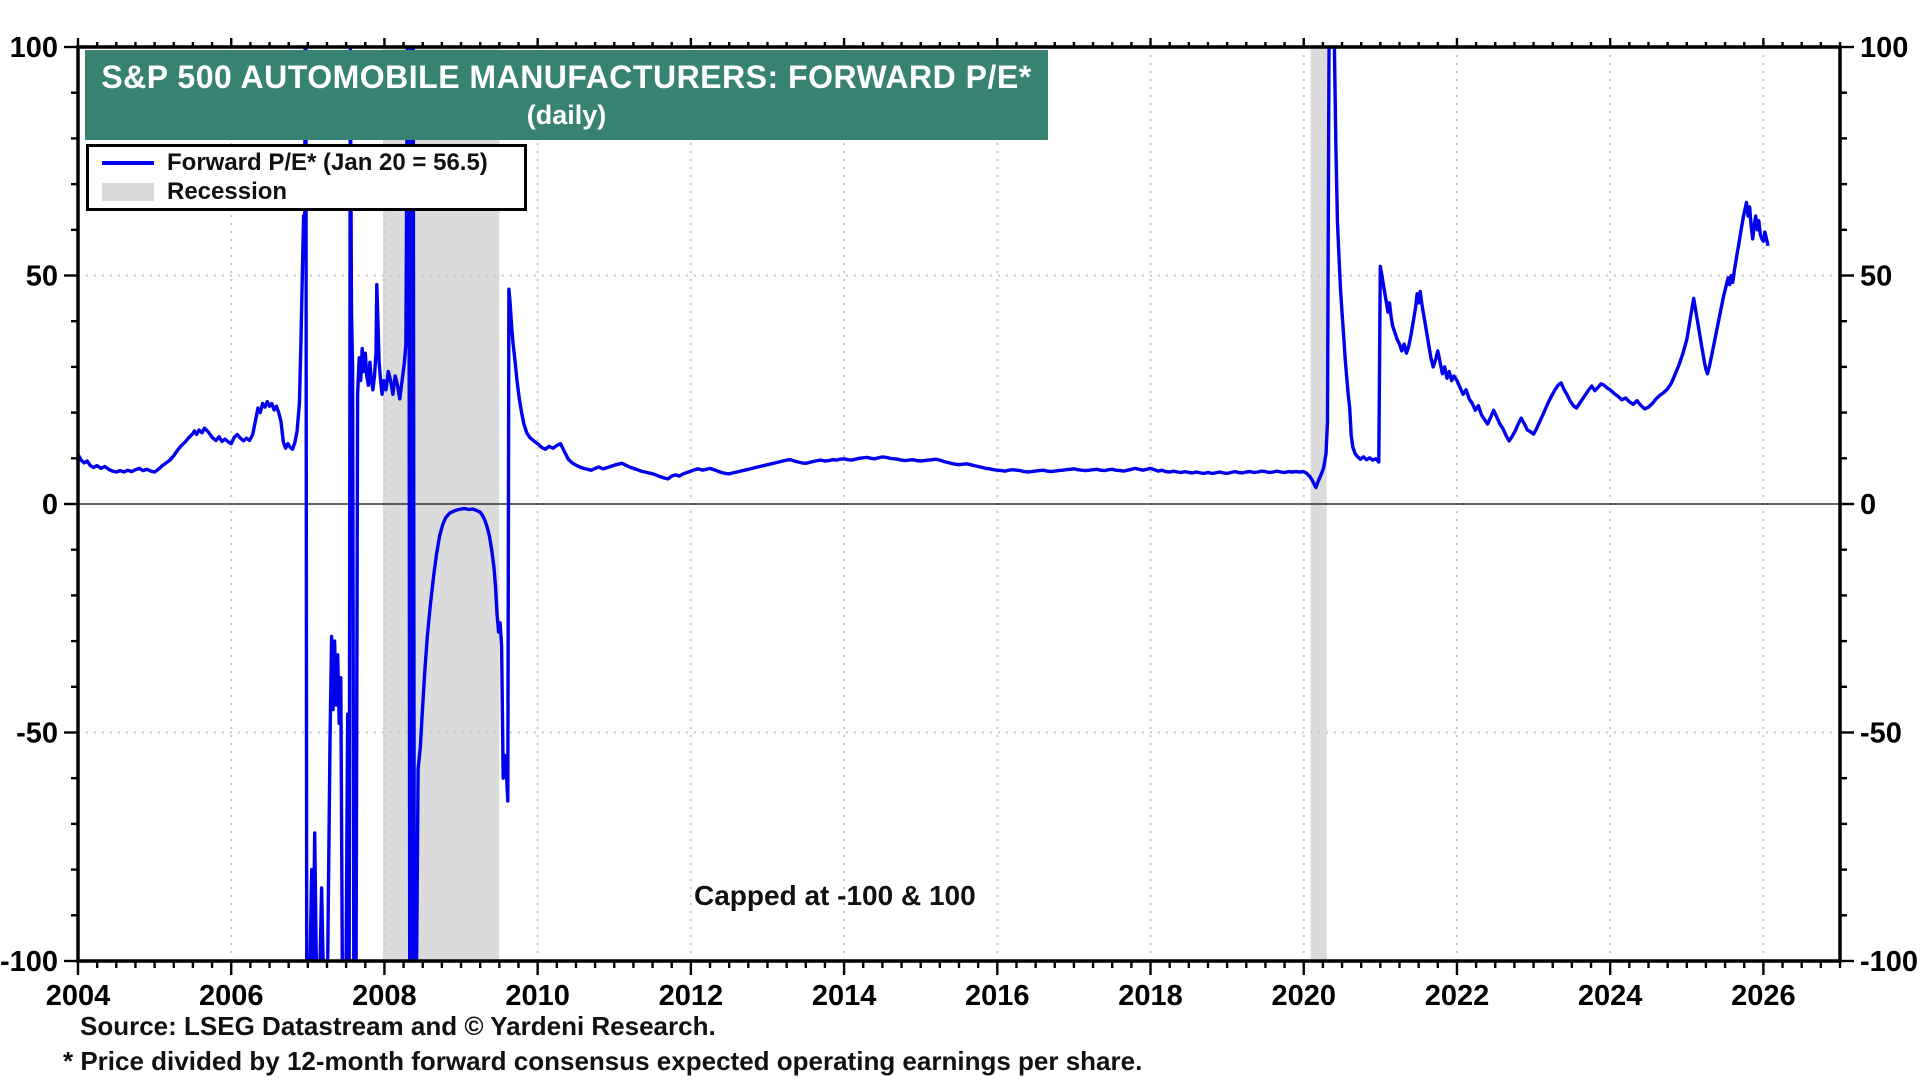  Describe the element at coordinates (1876, 277) in the screenshot. I see `y-axis-label-right: 50` at that location.